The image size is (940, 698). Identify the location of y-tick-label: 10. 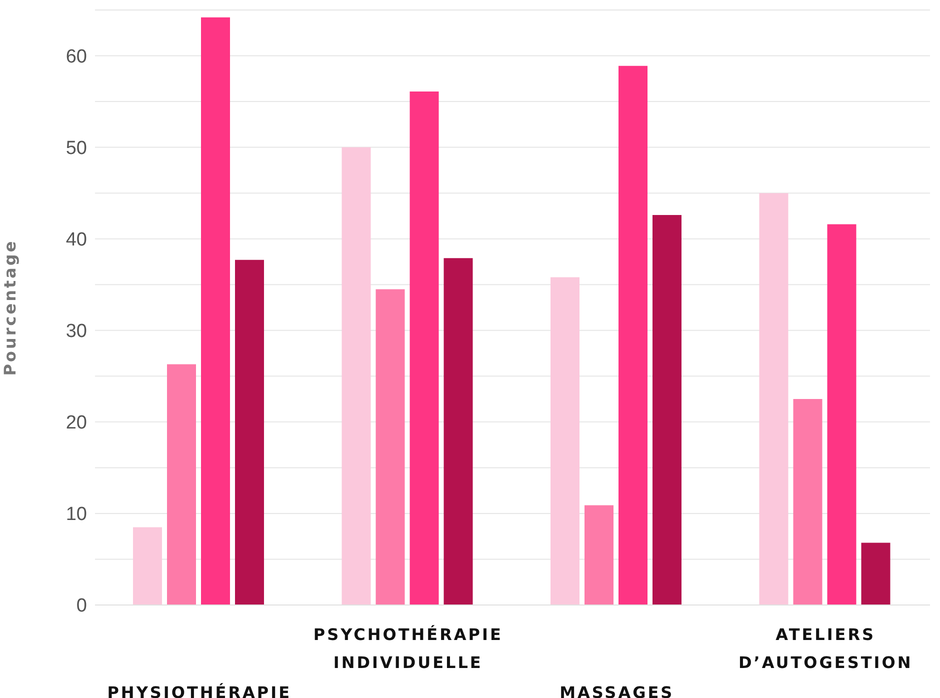
(76, 515).